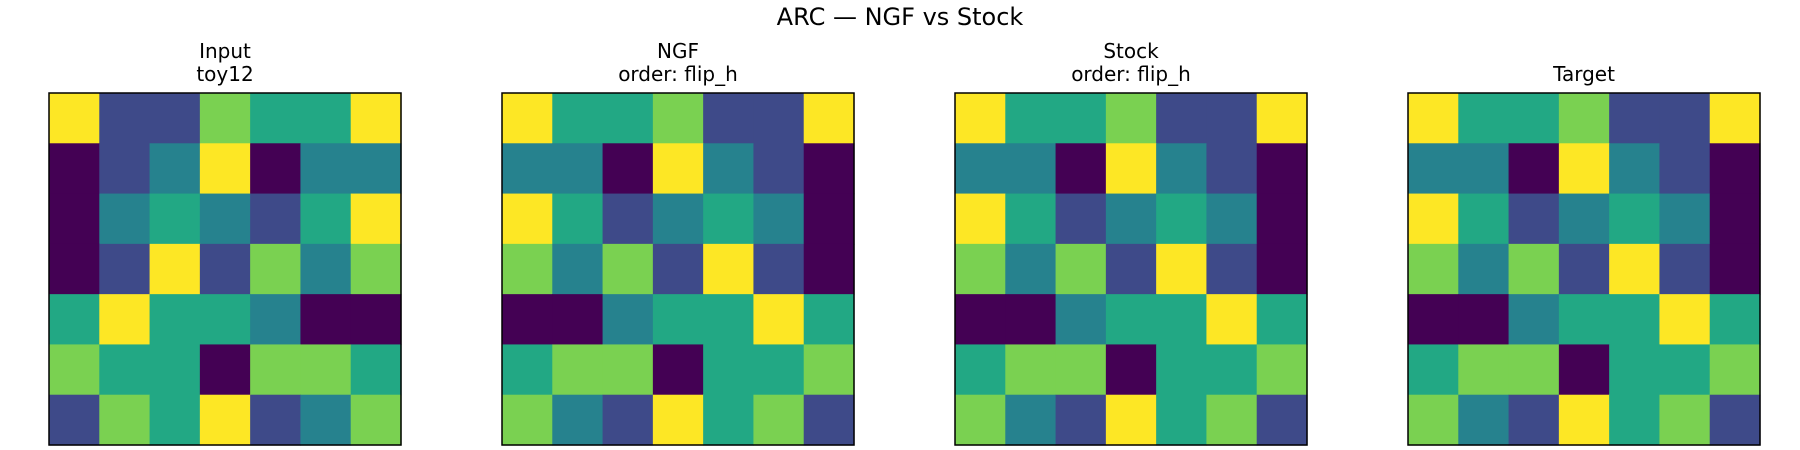 The image size is (1800, 450). I want to click on cell-r3-c3, so click(1131, 269).